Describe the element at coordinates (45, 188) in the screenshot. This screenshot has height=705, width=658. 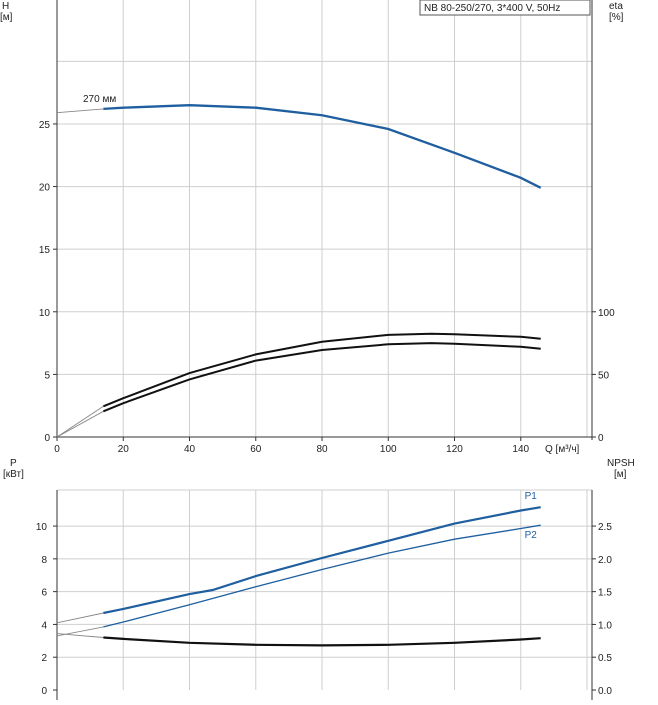
I see `top-left-tick-label: 20` at that location.